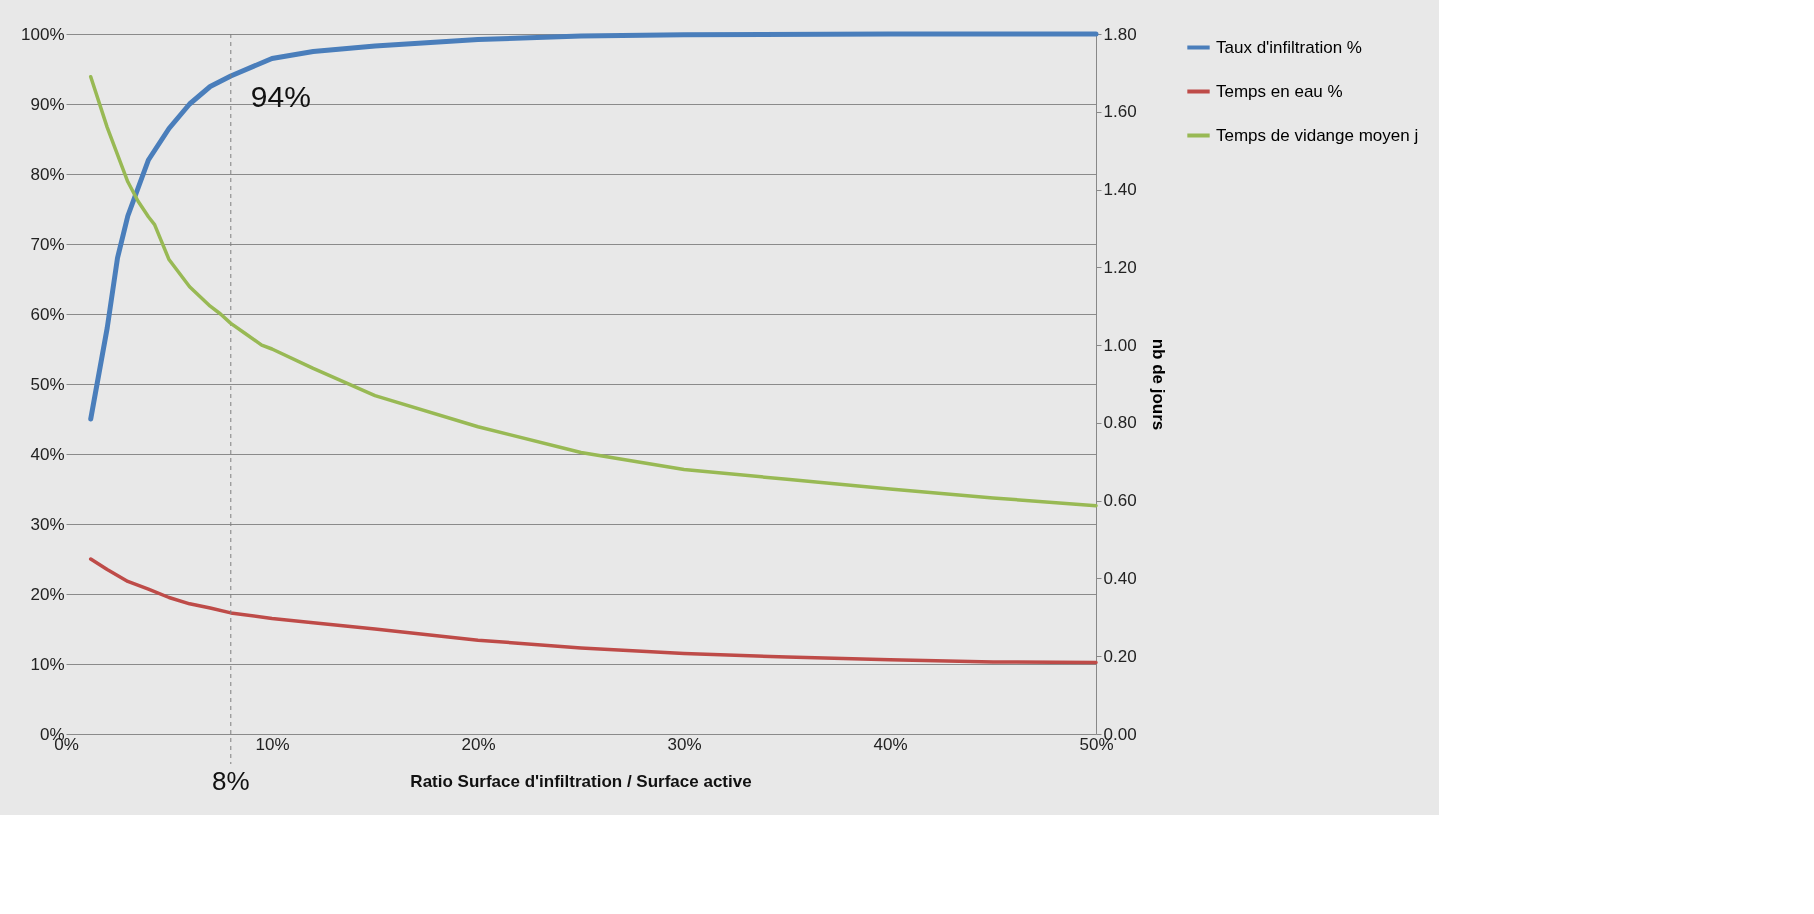 The width and height of the screenshot is (1814, 914). What do you see at coordinates (890, 744) in the screenshot?
I see `x-tick-label: 40%` at bounding box center [890, 744].